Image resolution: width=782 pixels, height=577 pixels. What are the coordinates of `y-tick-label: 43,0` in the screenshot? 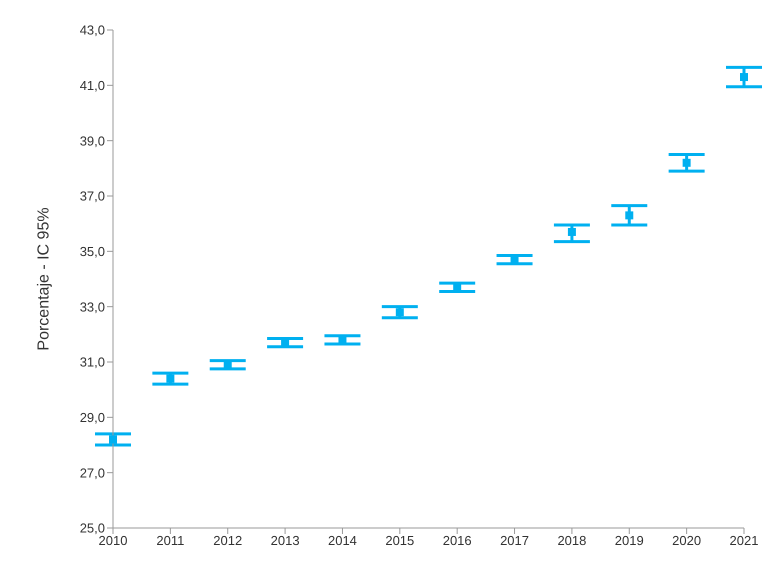 It's located at (92, 30).